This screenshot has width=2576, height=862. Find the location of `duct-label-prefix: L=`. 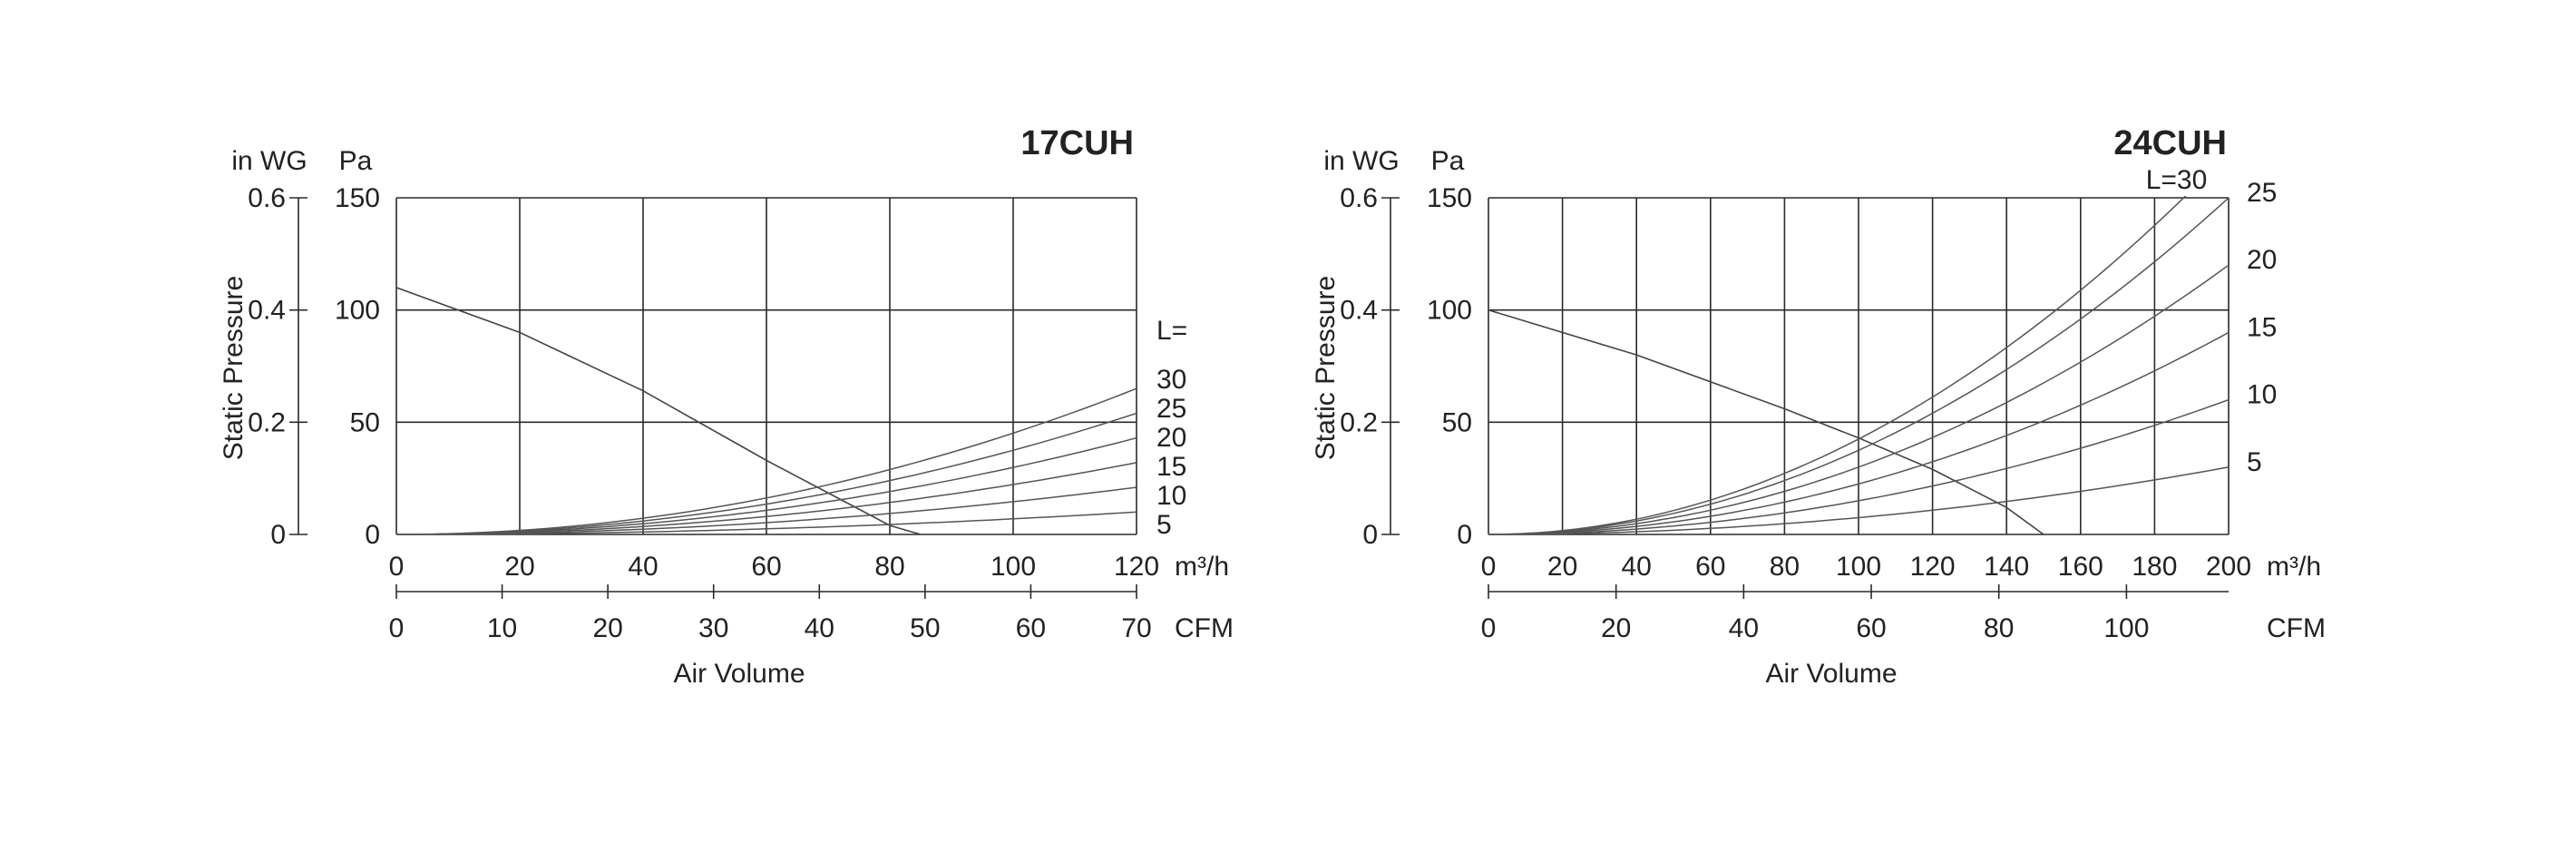

duct-label-prefix: L= is located at coordinates (1171, 331).